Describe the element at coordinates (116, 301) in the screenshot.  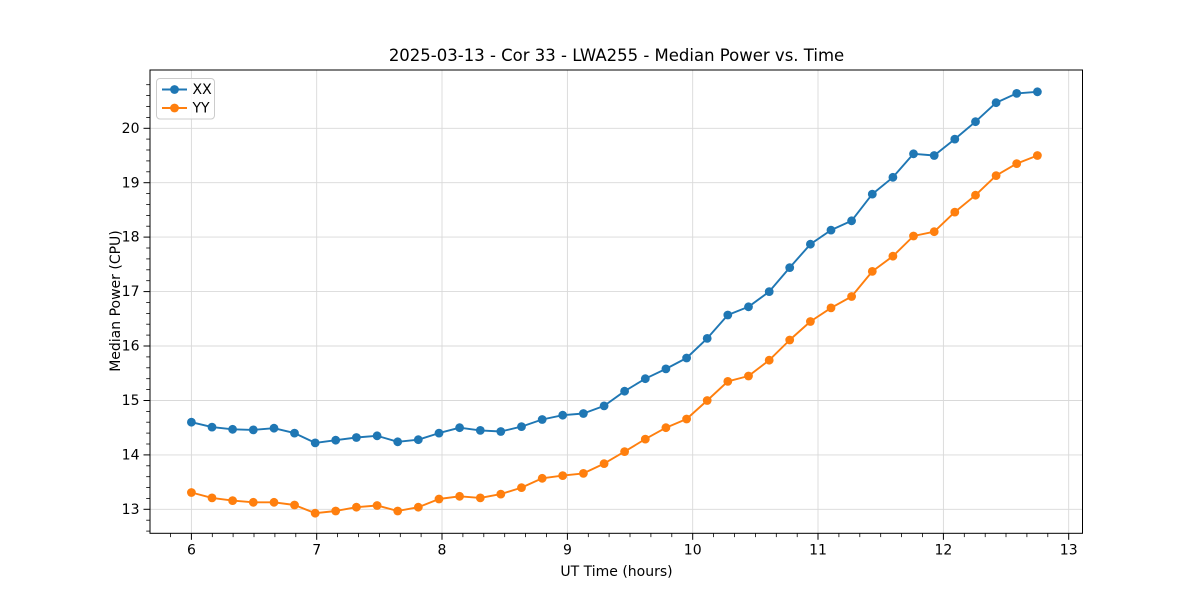
I see `y-axis-label: Median Power (CPU)` at that location.